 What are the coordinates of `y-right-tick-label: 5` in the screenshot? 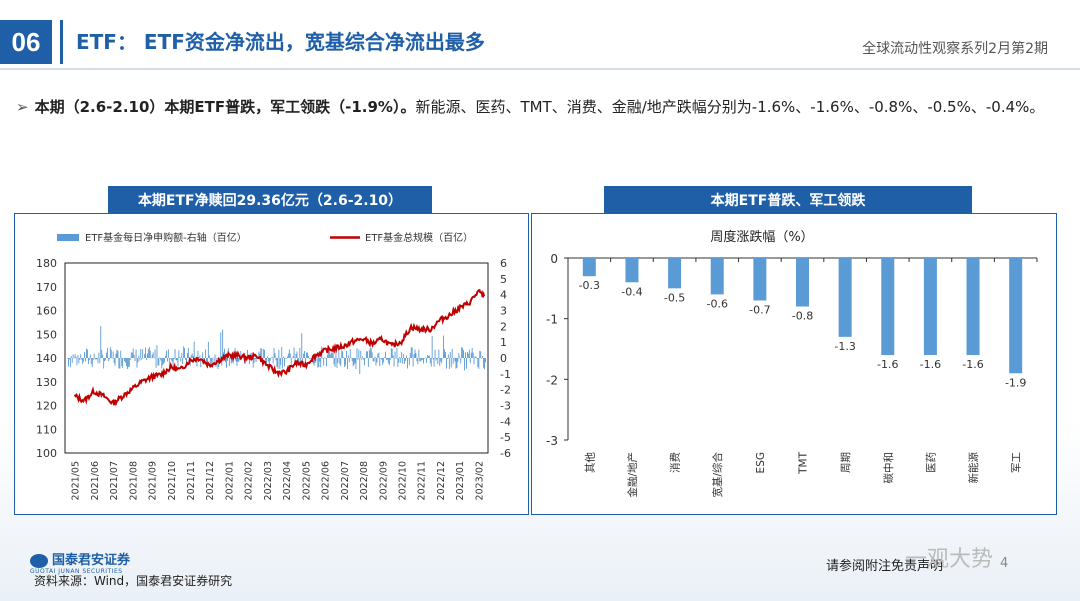 It's located at (503, 279).